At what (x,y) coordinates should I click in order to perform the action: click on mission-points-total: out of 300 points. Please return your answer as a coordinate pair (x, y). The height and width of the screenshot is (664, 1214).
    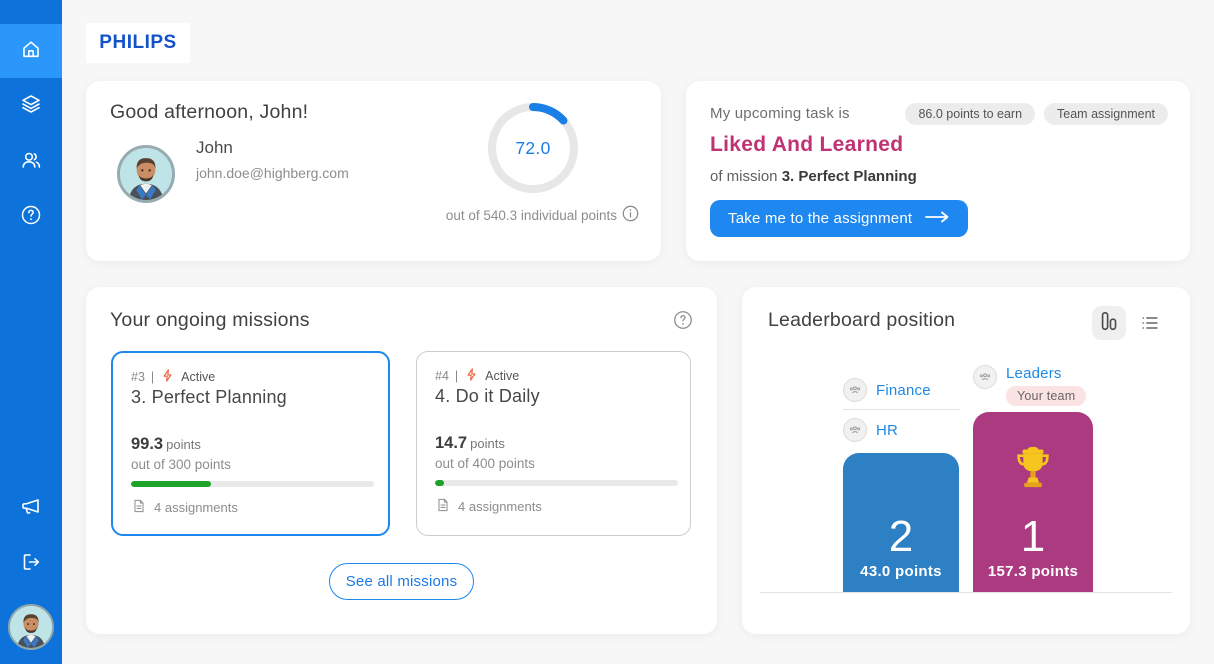
    Looking at the image, I should click on (181, 464).